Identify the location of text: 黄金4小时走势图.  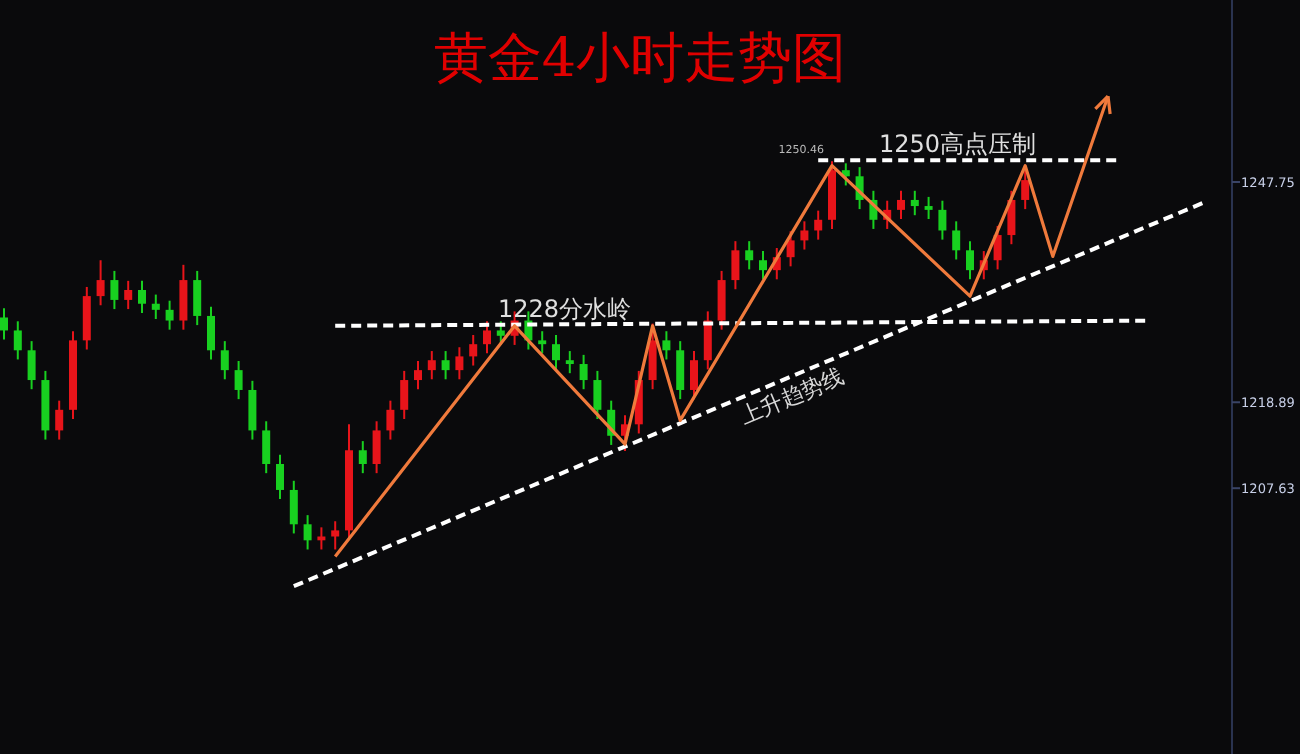
(640, 59).